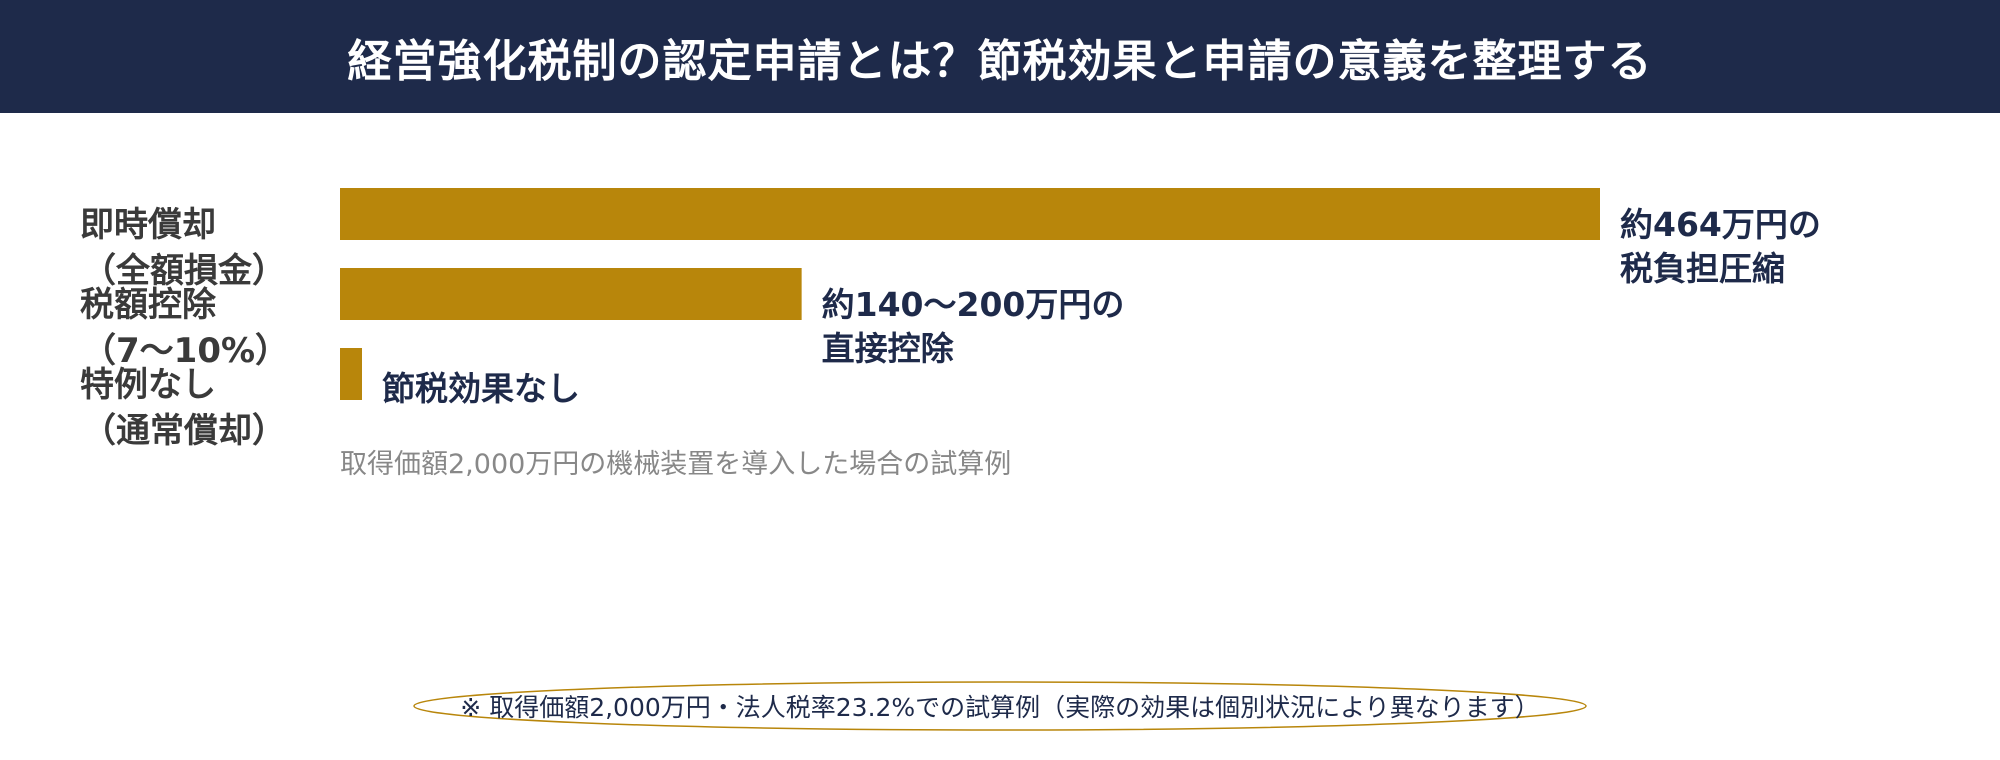 This screenshot has width=2000, height=760. Describe the element at coordinates (973, 304) in the screenshot. I see `bar-value-label-1: 約140～200万円の` at that location.